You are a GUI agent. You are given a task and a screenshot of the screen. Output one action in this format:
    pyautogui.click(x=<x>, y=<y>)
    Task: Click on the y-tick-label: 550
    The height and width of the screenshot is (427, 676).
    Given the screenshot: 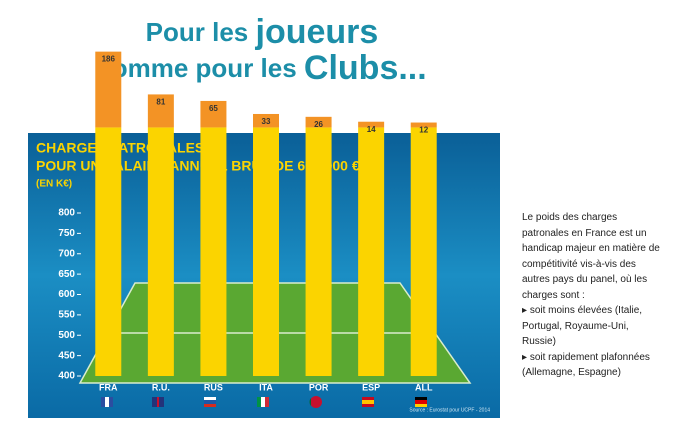 What is the action you would take?
    pyautogui.click(x=66, y=315)
    